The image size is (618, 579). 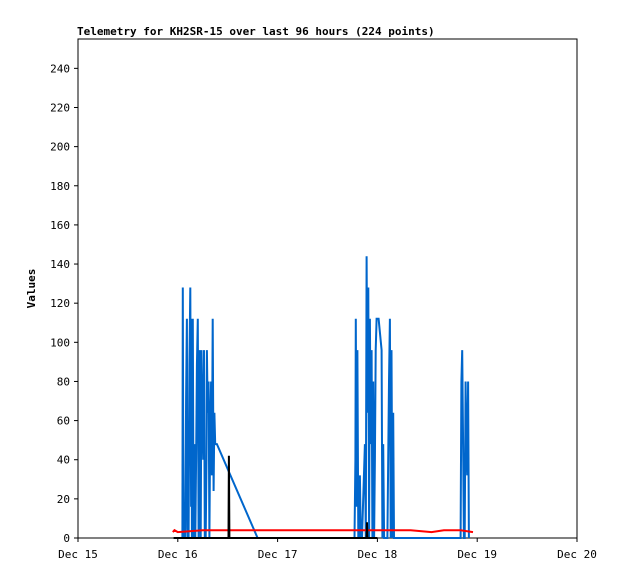 I want to click on y-tick-label: 220, so click(x=60, y=107).